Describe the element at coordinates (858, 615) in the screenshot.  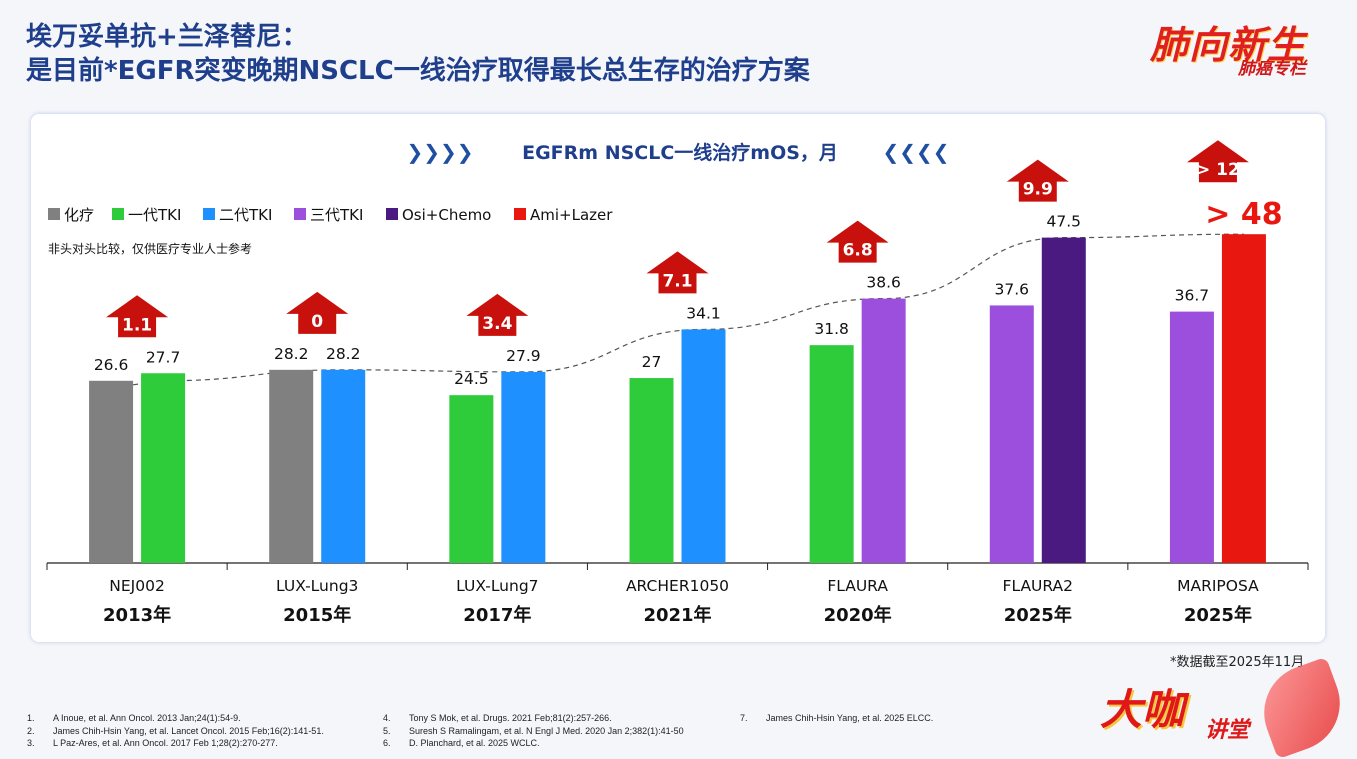
I see `x-tick-label-year: 2020年` at that location.